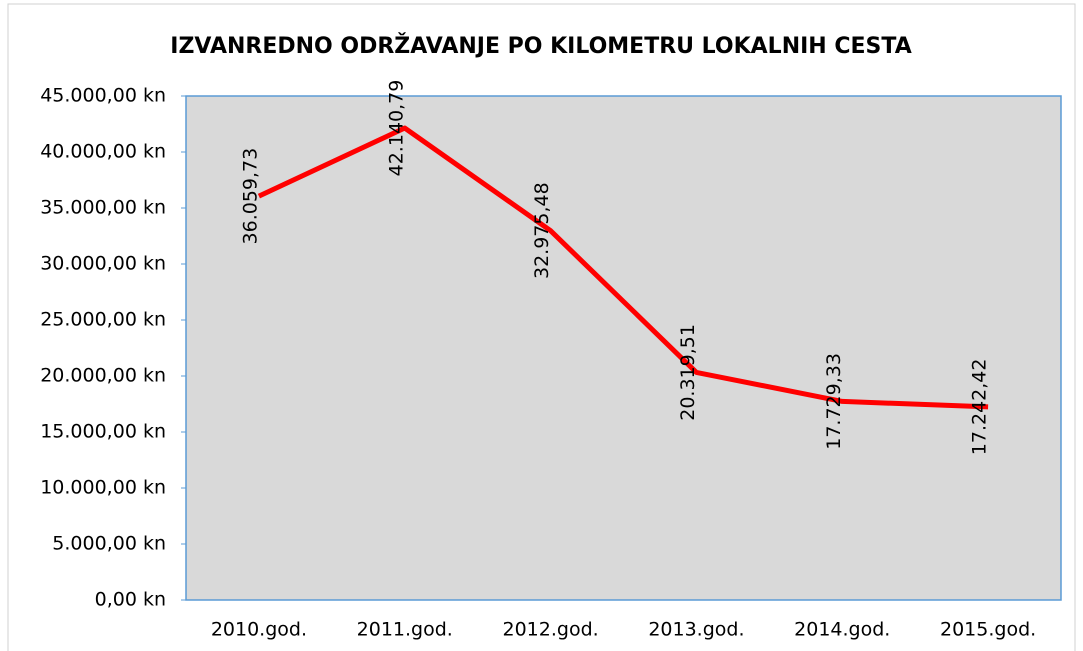  Describe the element at coordinates (988, 630) in the screenshot. I see `x-tick-label: 2015.god.` at that location.